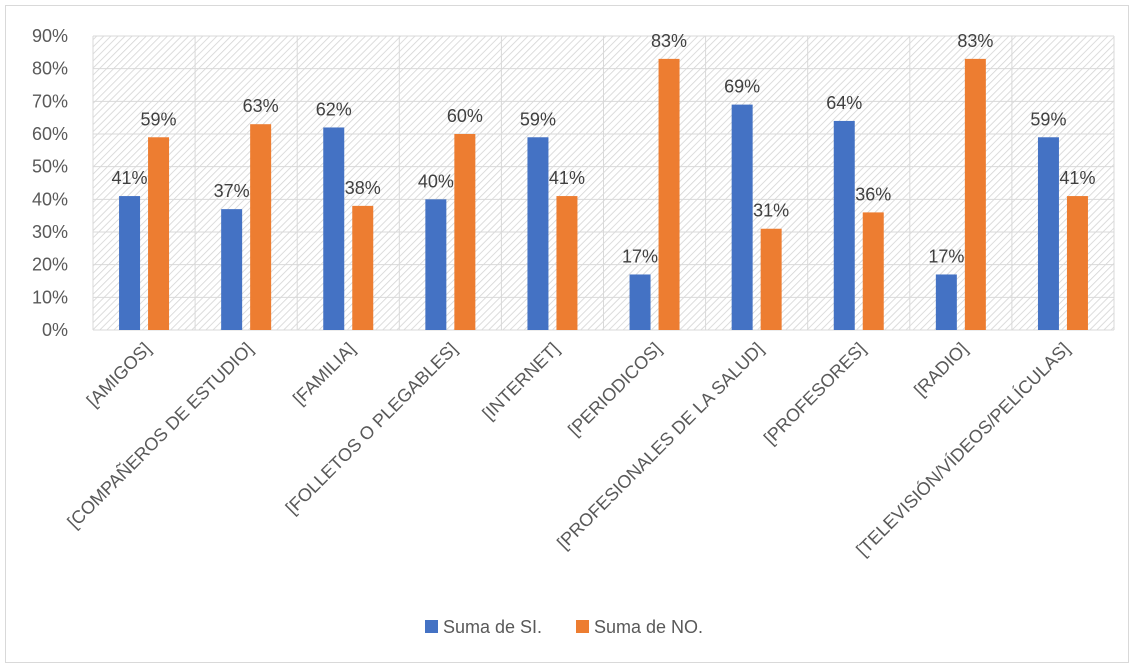  Describe the element at coordinates (492, 627) in the screenshot. I see `legend-label: Suma de SI.` at that location.